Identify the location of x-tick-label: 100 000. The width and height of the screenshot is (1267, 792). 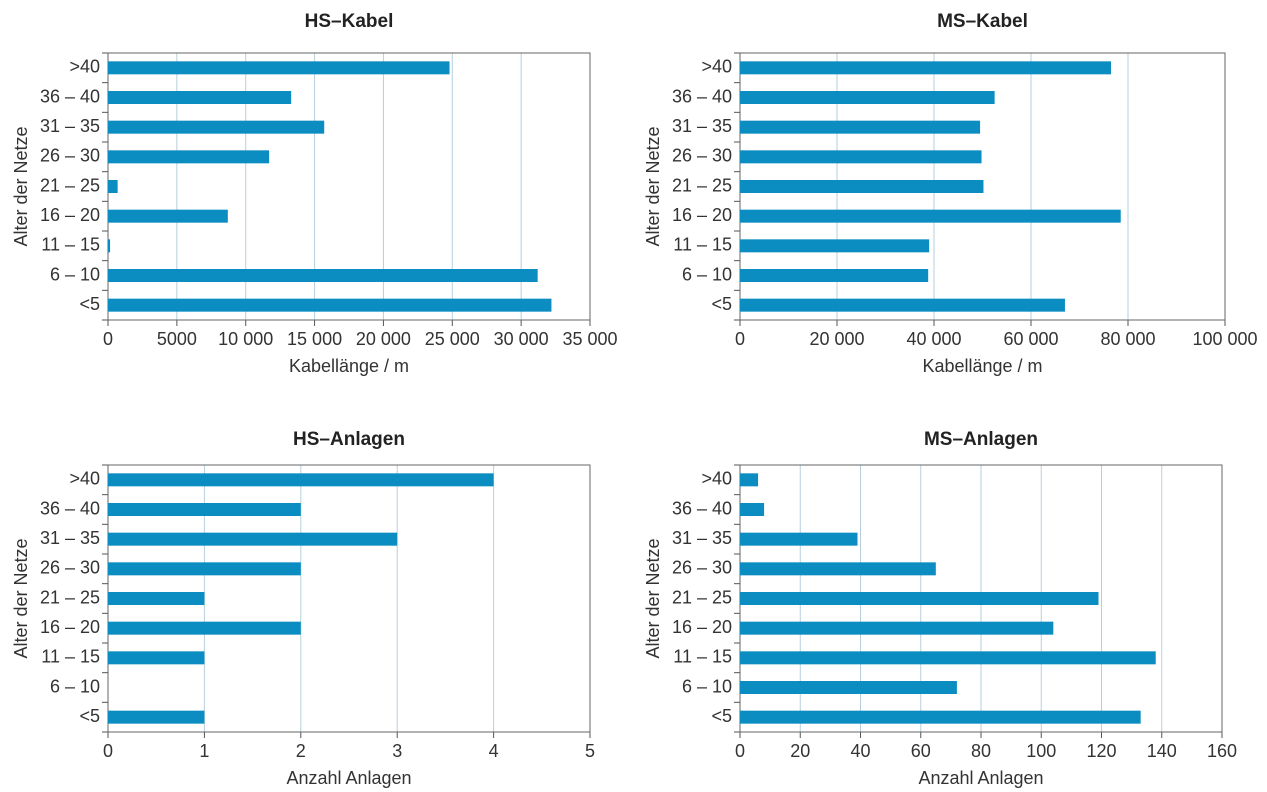
(1224, 339).